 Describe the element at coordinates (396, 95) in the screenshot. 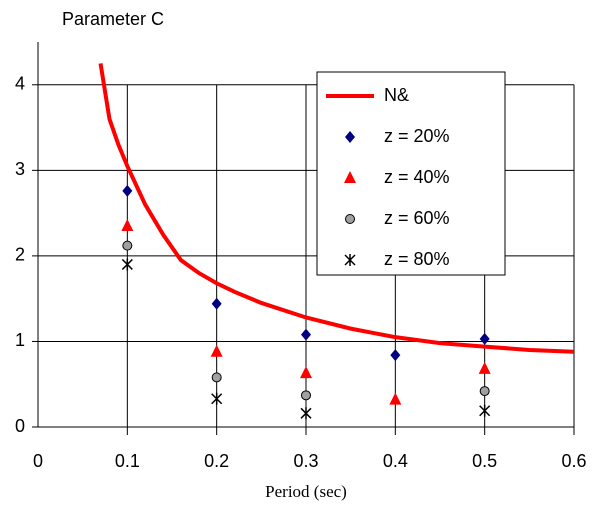

I see `legend-label: N&` at that location.